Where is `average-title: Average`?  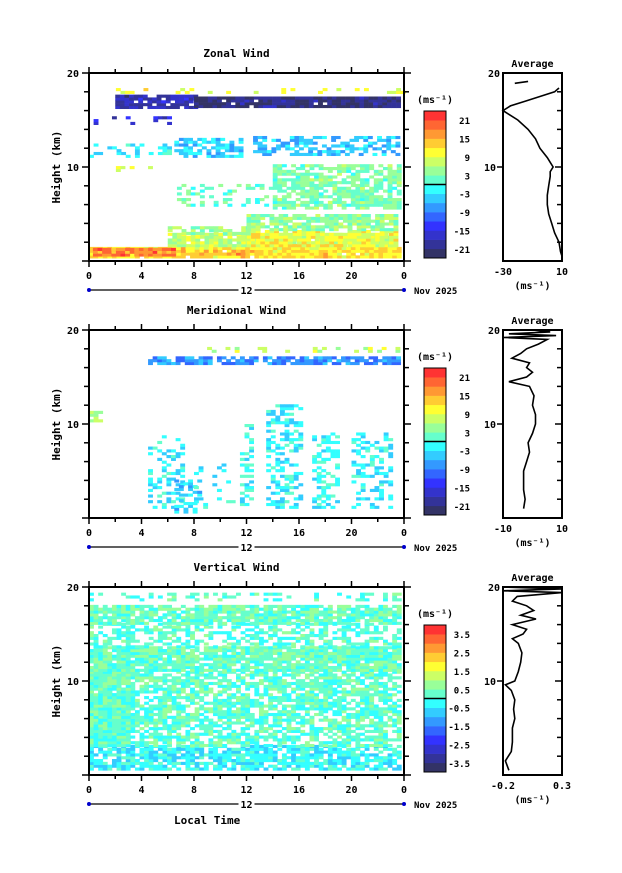
average-title: Average is located at coordinates (532, 321).